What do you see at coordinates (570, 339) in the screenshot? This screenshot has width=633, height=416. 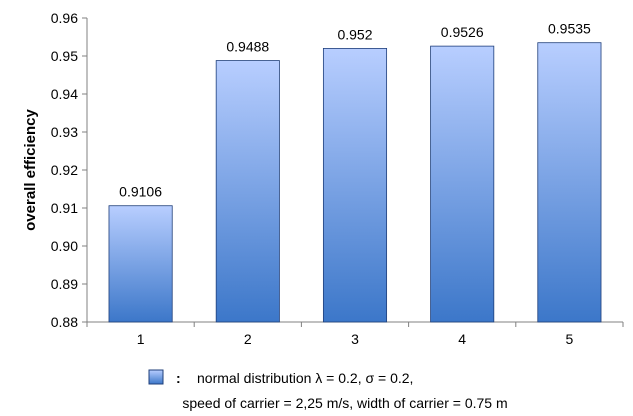 I see `x-tick-label: 5` at bounding box center [570, 339].